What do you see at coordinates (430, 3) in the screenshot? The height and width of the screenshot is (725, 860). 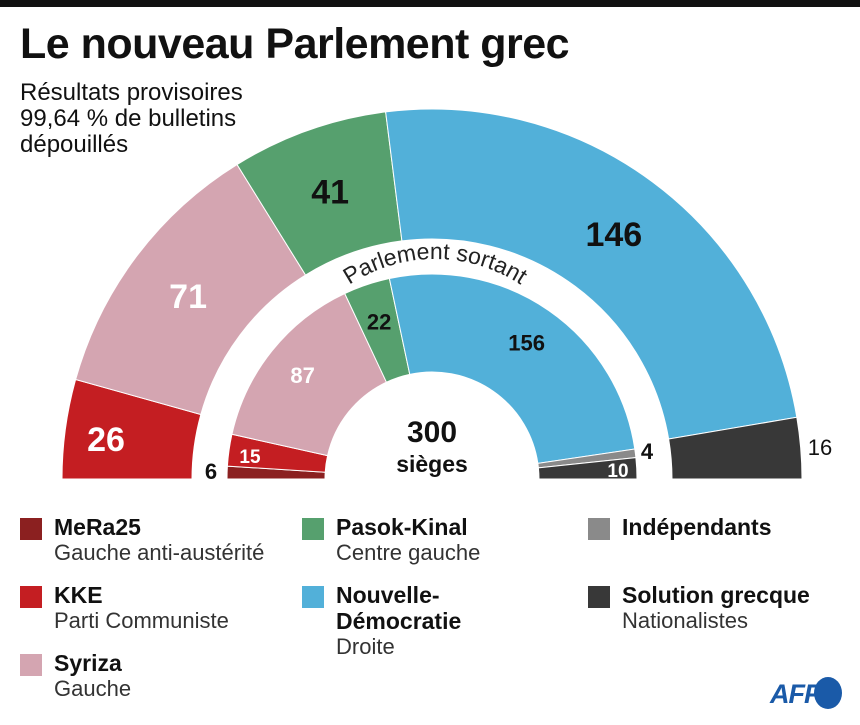 I see `top-rule` at bounding box center [430, 3].